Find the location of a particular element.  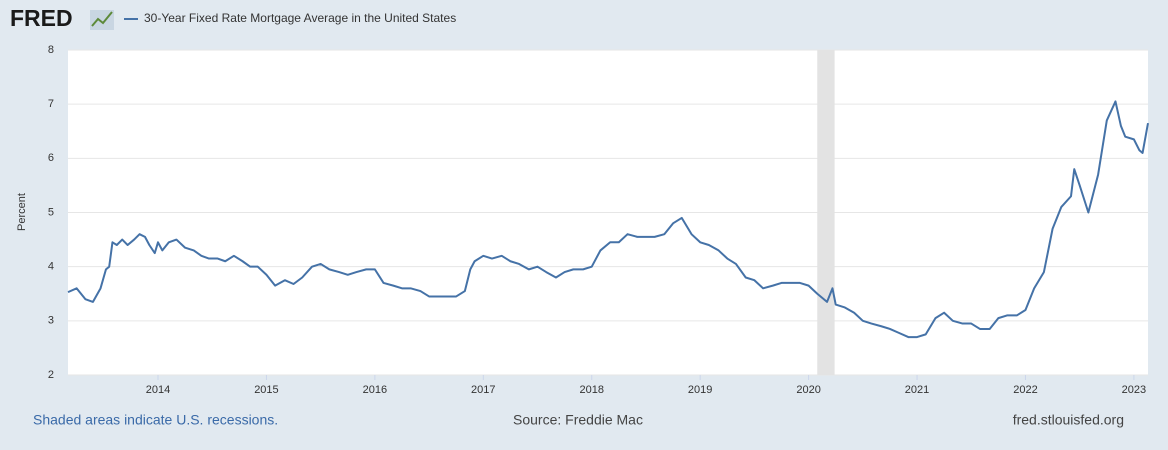

y-tick-label: 8 is located at coordinates (51, 50).